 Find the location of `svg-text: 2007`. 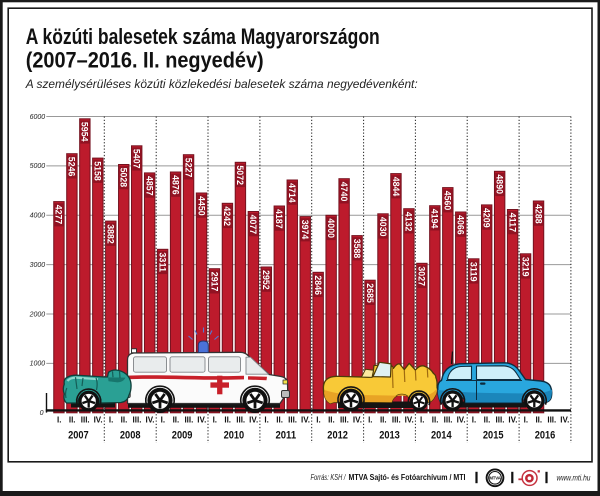

svg-text: 2007 is located at coordinates (78, 435).